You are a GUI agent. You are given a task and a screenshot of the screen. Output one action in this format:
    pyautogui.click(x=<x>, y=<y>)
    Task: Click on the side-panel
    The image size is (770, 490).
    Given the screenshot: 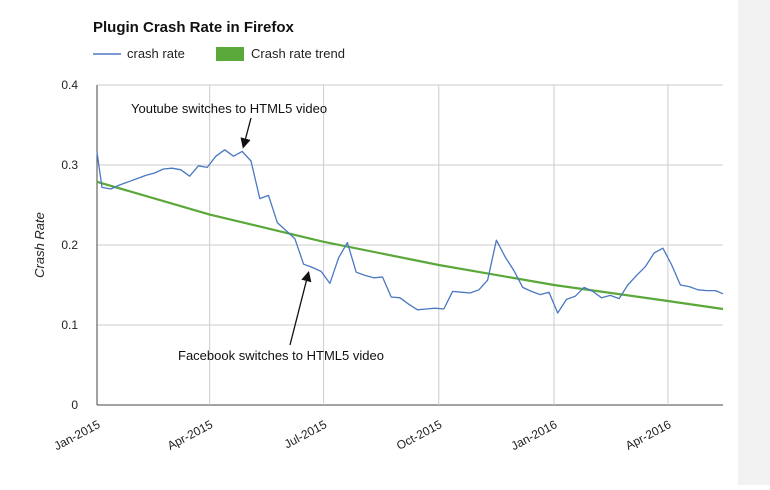 What is the action you would take?
    pyautogui.click(x=754, y=242)
    